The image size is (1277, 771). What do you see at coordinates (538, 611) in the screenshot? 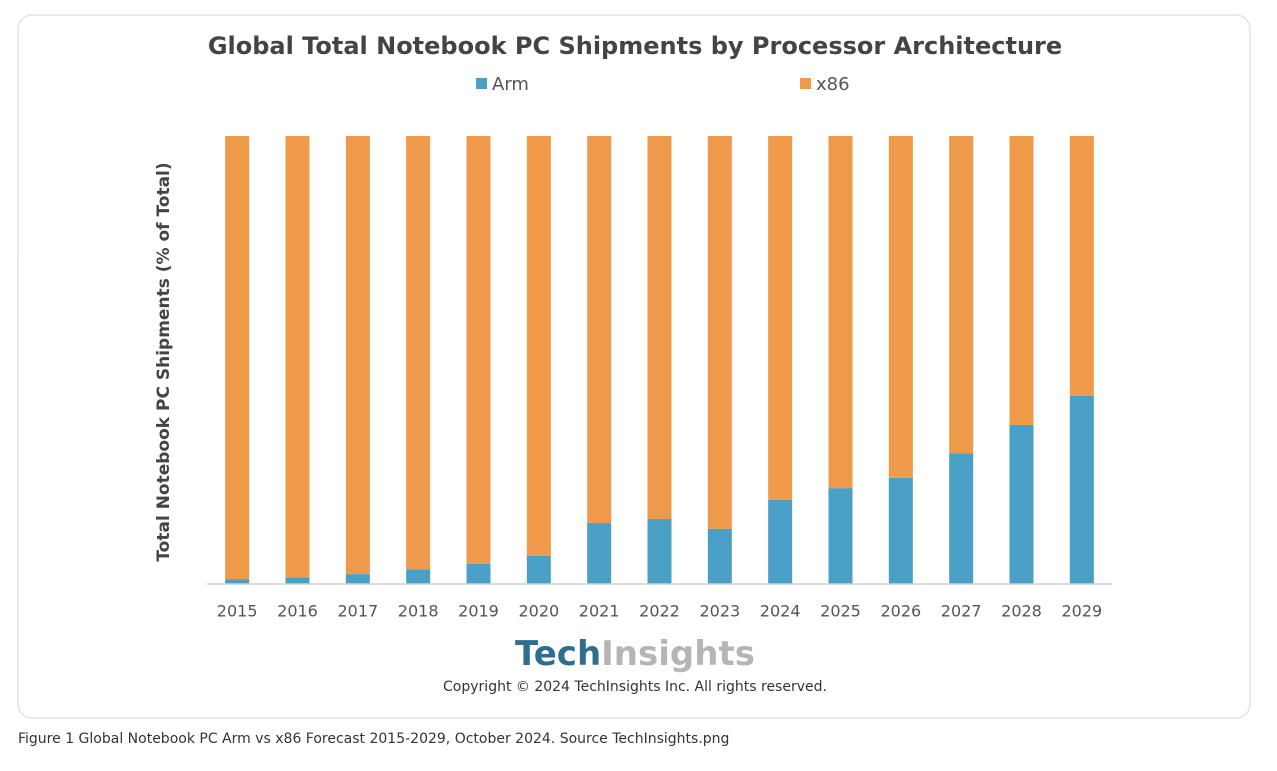
I see `x-tick-label: 2020` at bounding box center [538, 611].